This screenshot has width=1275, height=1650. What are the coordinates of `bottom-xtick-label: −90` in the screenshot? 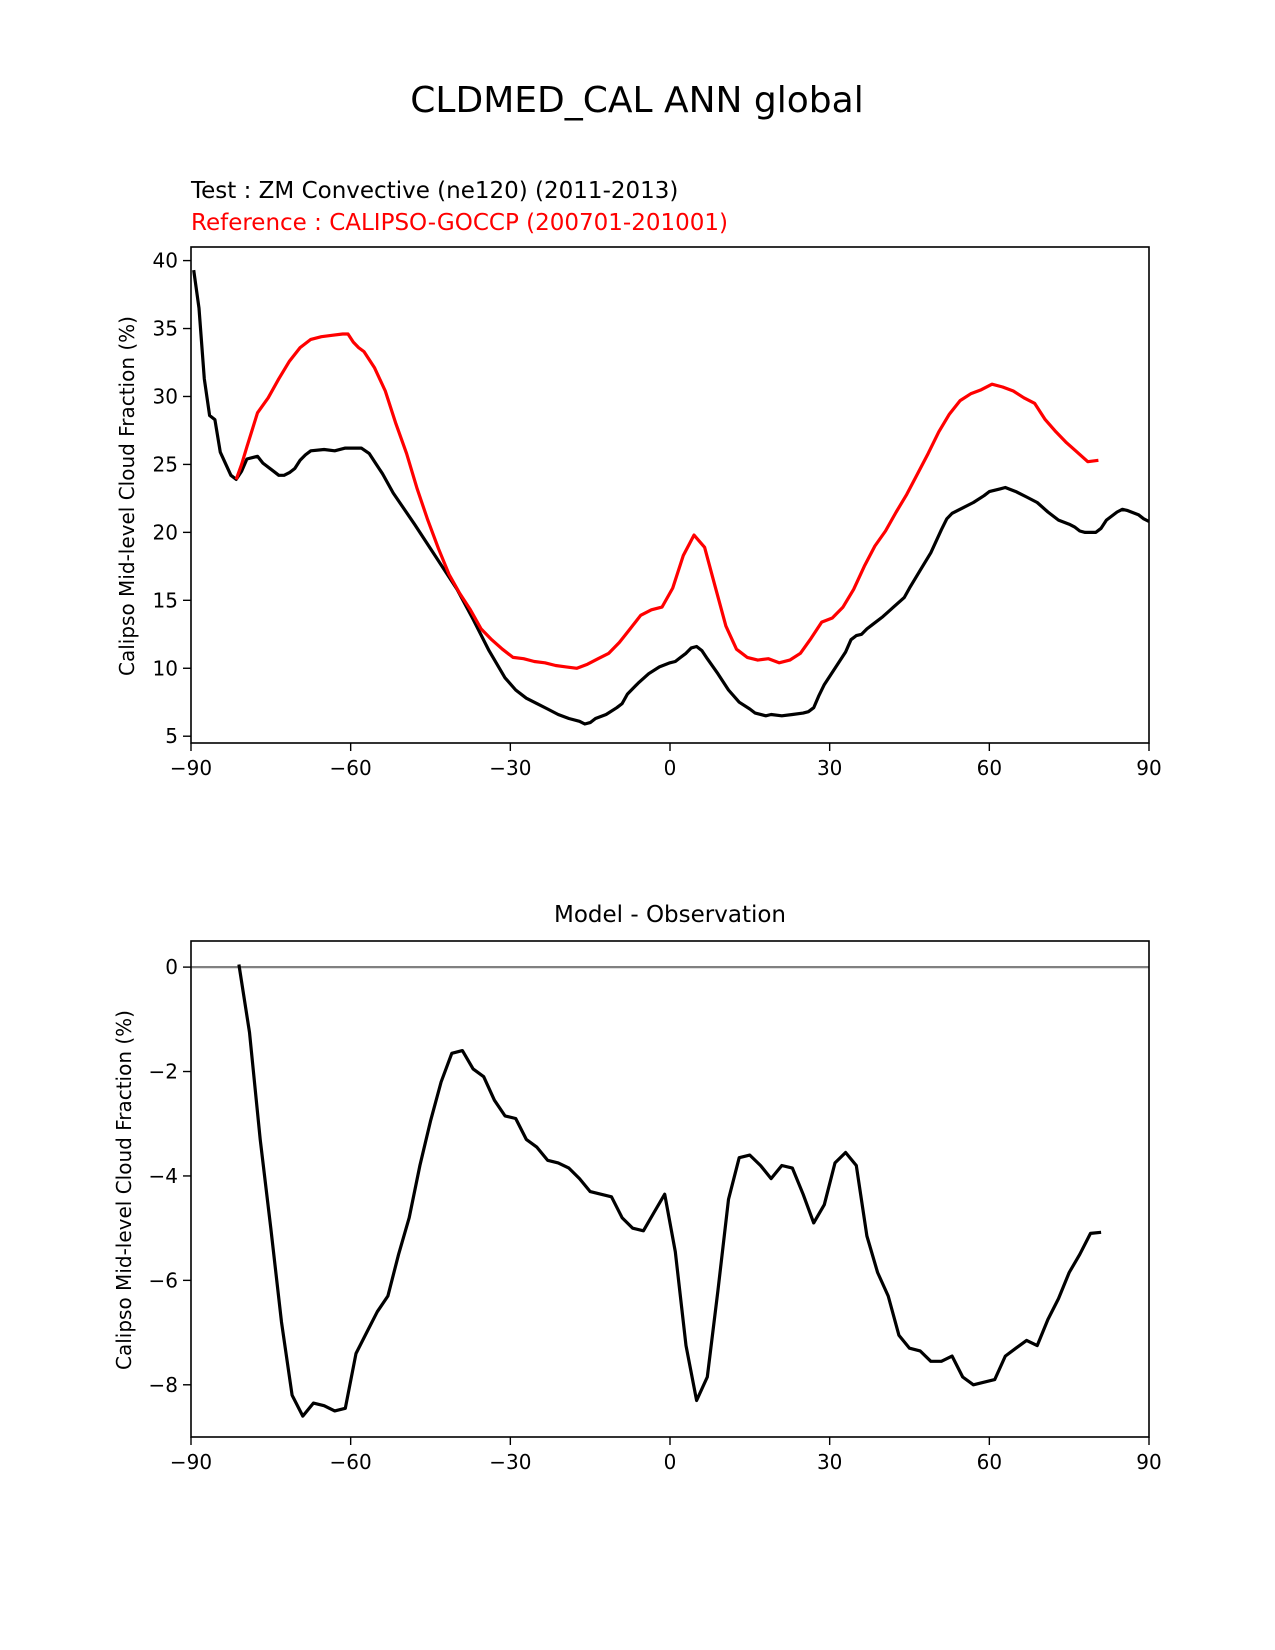 It's located at (191, 1462).